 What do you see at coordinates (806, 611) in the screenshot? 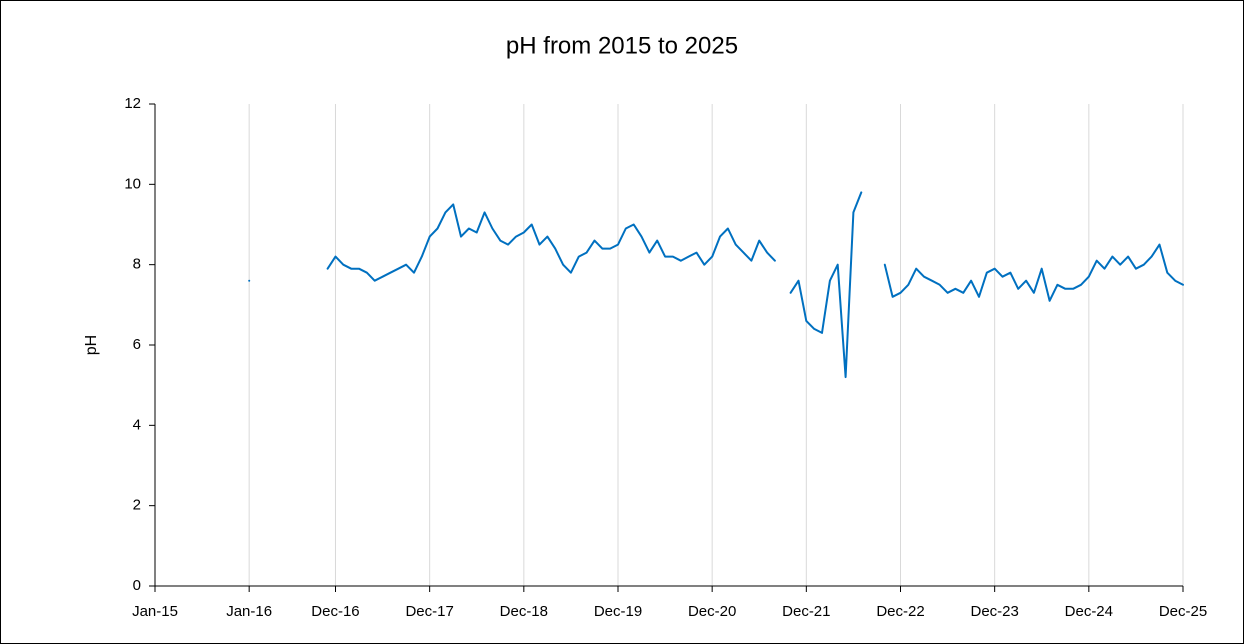
I see `x-tick-label: Dec-21` at bounding box center [806, 611].